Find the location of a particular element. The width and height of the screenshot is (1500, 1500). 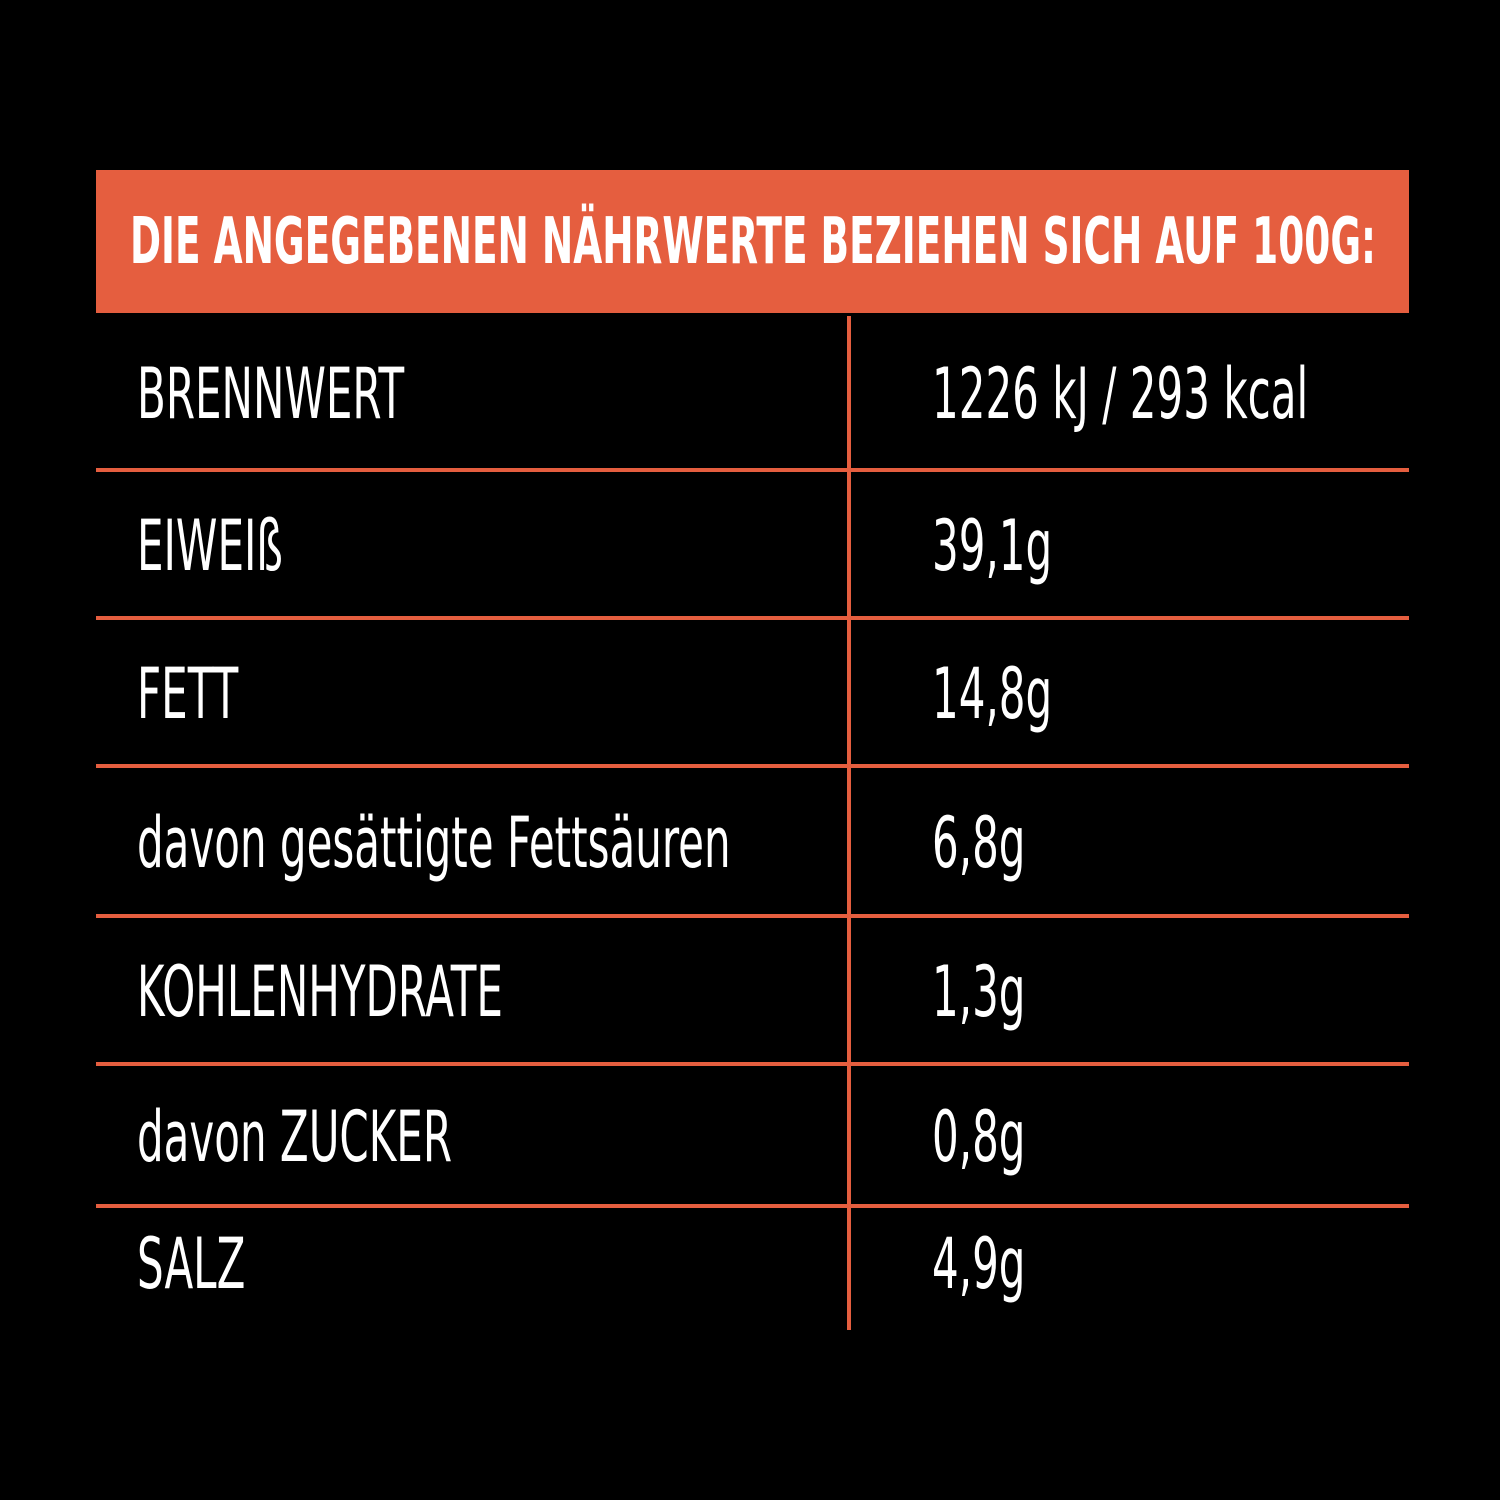

row-value-brennwert: 1226 kJ / 293 kcal is located at coordinates (1120, 394).